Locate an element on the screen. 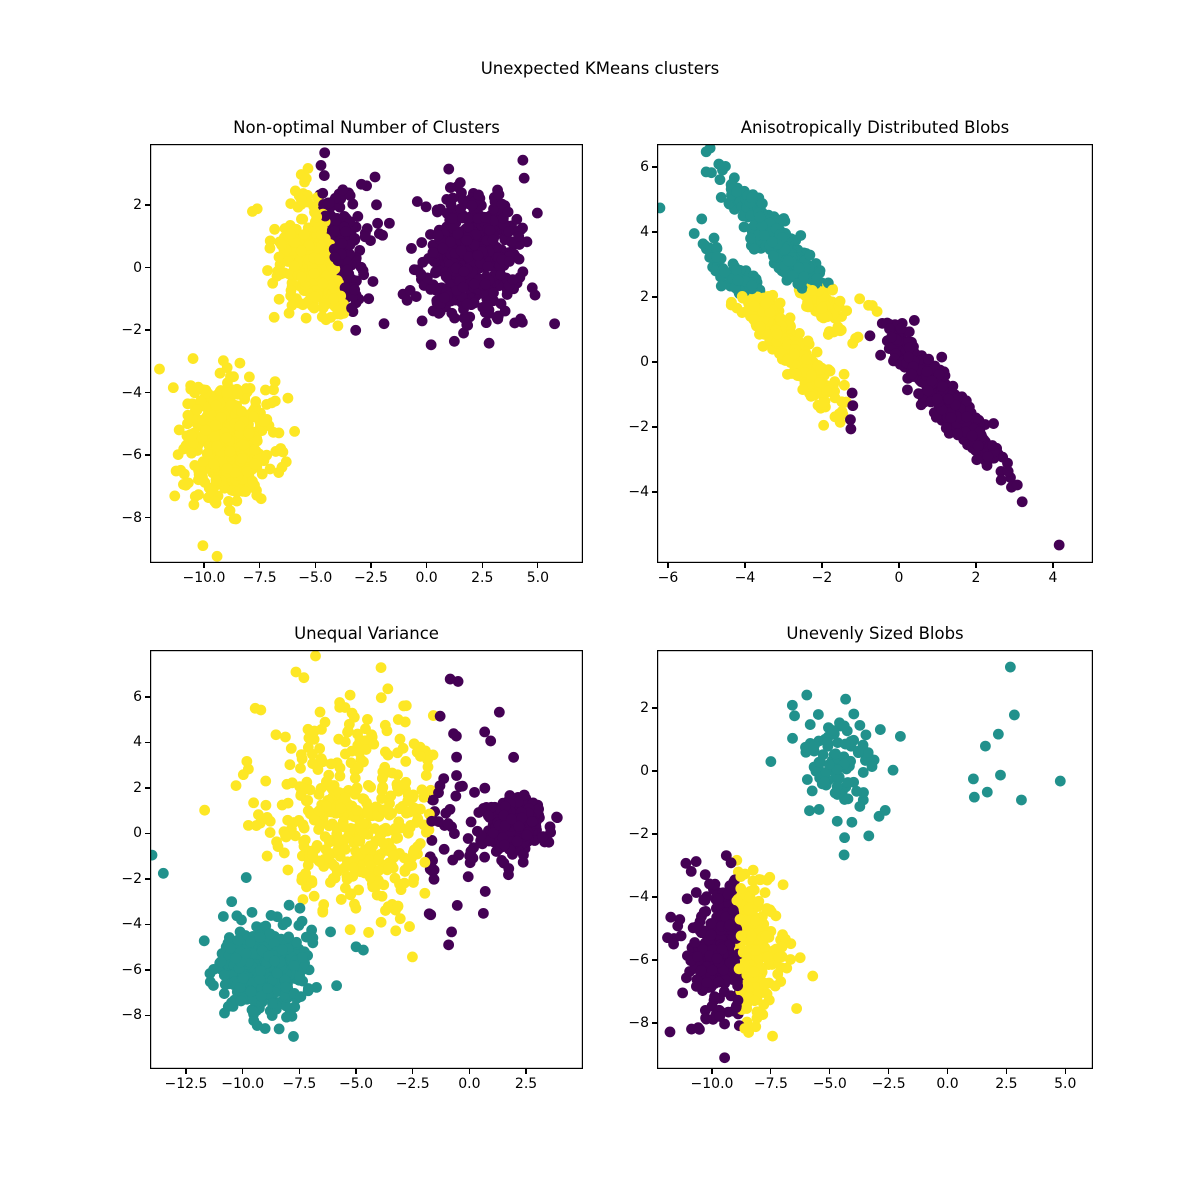  subplot-title-anisotropic: Anisotropically Distributed Blobs is located at coordinates (875, 127).